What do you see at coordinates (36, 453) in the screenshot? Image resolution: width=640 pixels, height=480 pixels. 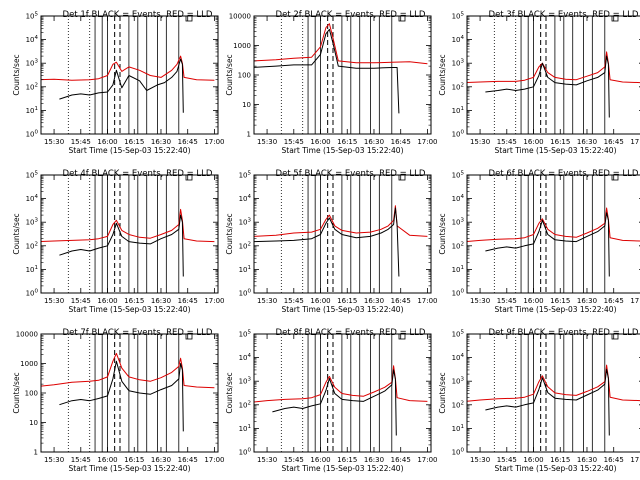 I see `y-tick-label: 1` at bounding box center [36, 453].